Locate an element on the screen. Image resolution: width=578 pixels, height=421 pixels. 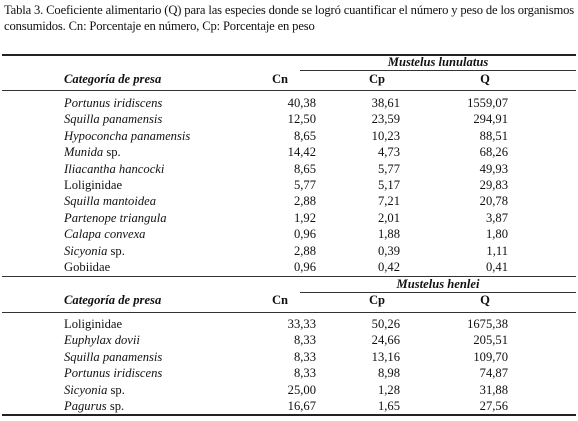
table-row: Squilla panamensis 8,33 13,16 109,70 is located at coordinates (289, 357).